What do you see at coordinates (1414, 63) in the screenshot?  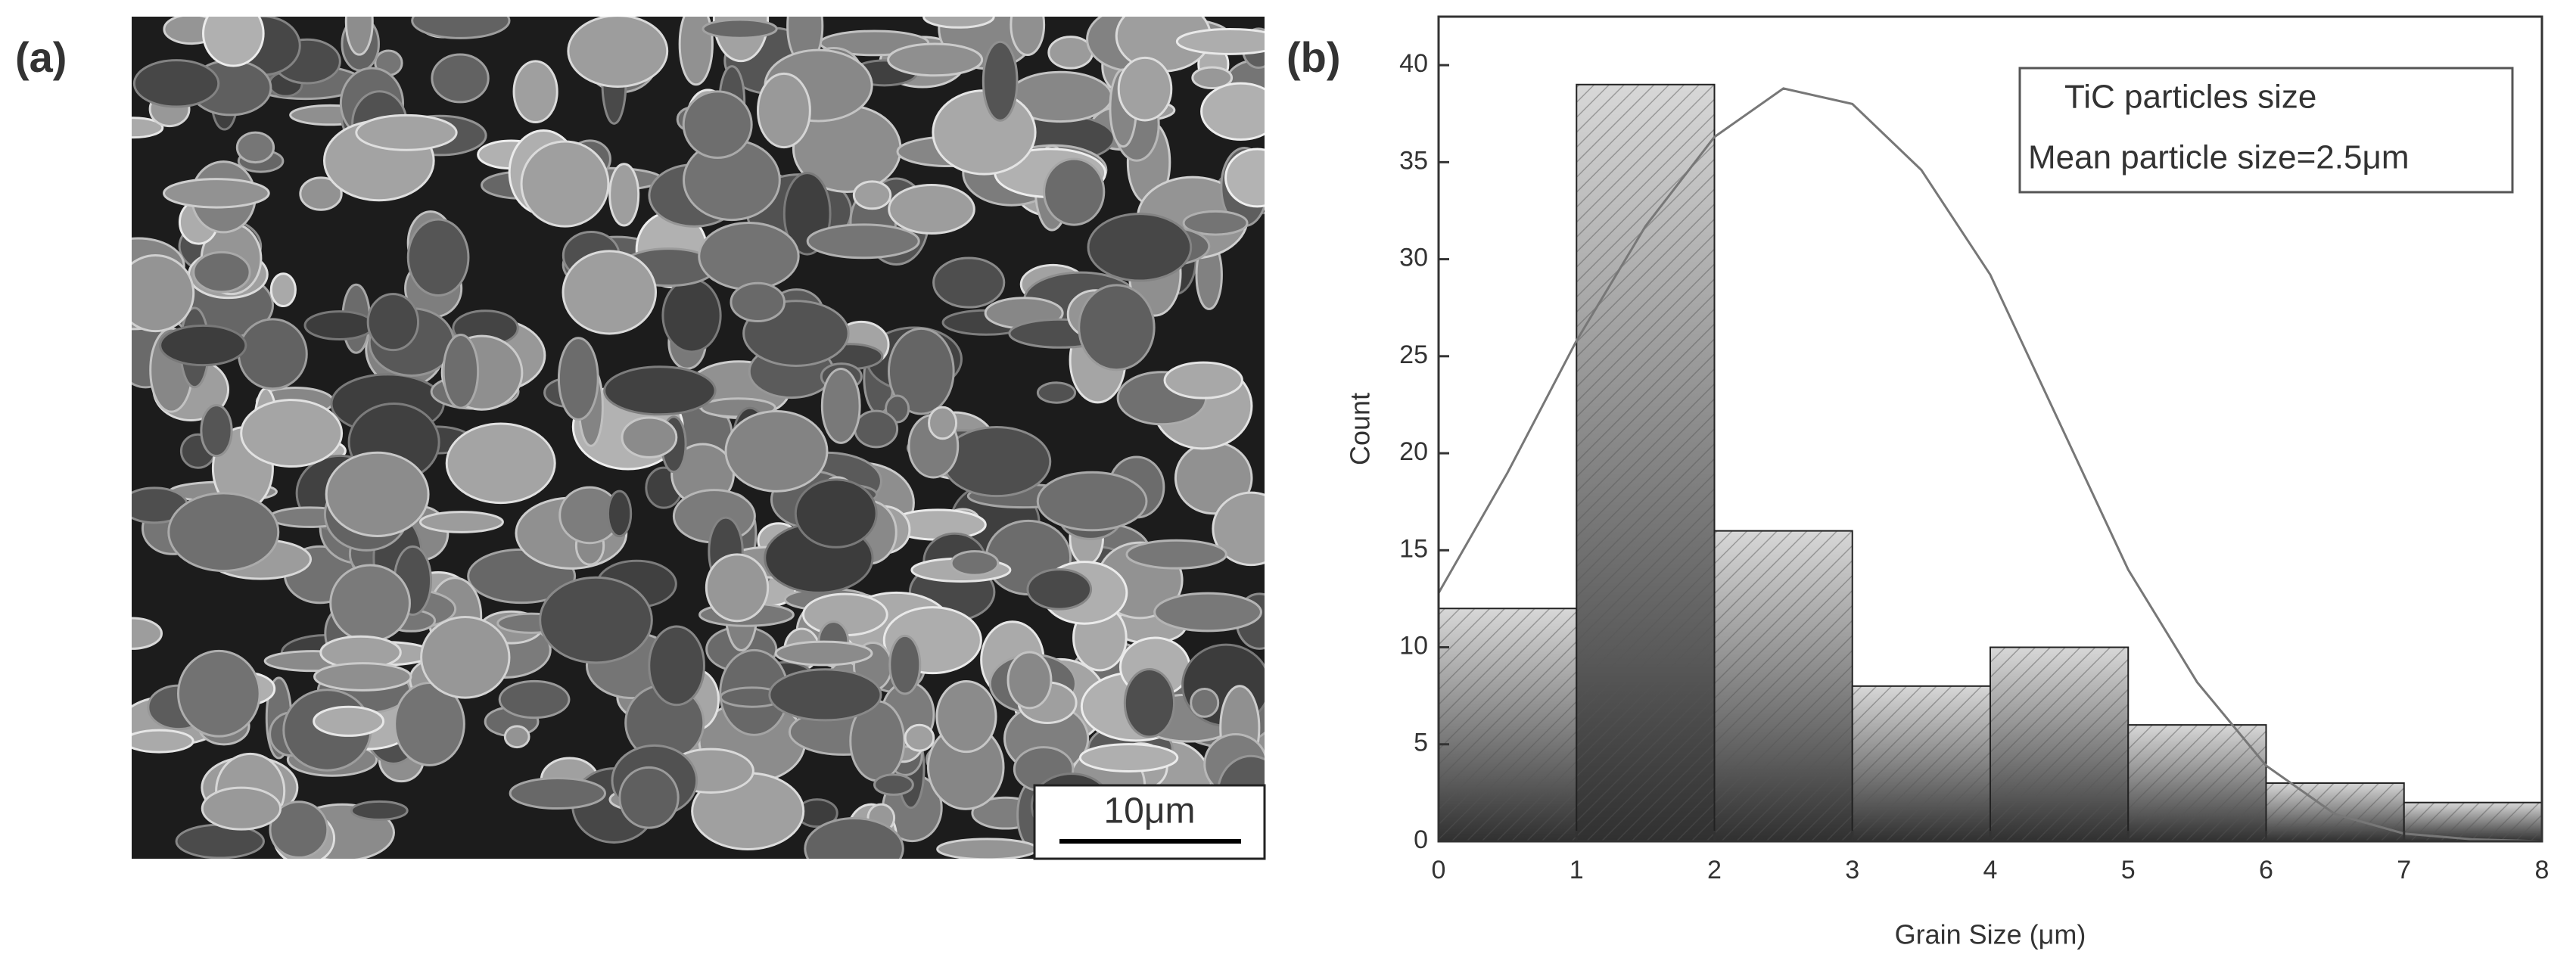 I see `y-tick-label: 40` at bounding box center [1414, 63].